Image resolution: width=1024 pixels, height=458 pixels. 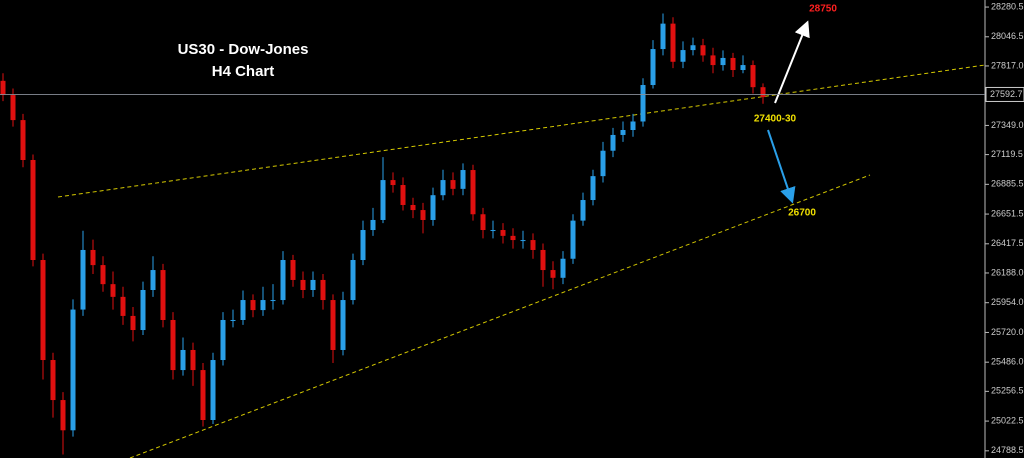 I want to click on y-tick-label: 25720.0, so click(x=1007, y=332).